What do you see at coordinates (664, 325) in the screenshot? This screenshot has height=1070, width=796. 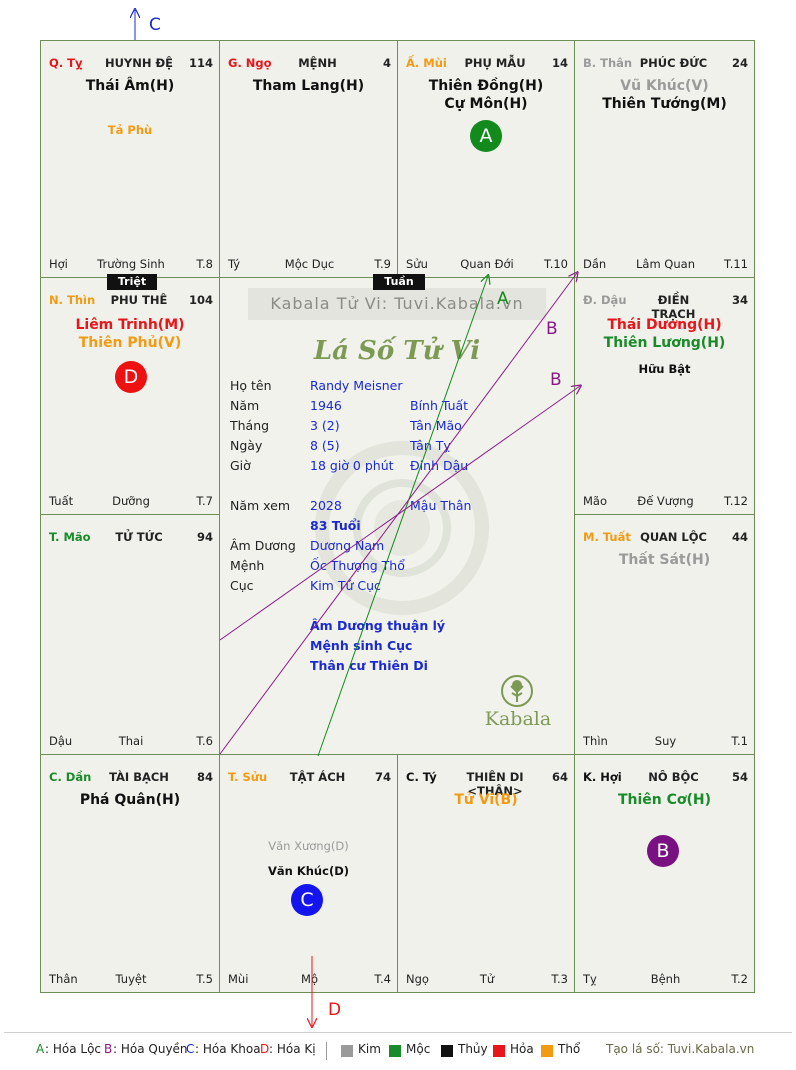 I see `main-star: Thái Dương(H)` at bounding box center [664, 325].